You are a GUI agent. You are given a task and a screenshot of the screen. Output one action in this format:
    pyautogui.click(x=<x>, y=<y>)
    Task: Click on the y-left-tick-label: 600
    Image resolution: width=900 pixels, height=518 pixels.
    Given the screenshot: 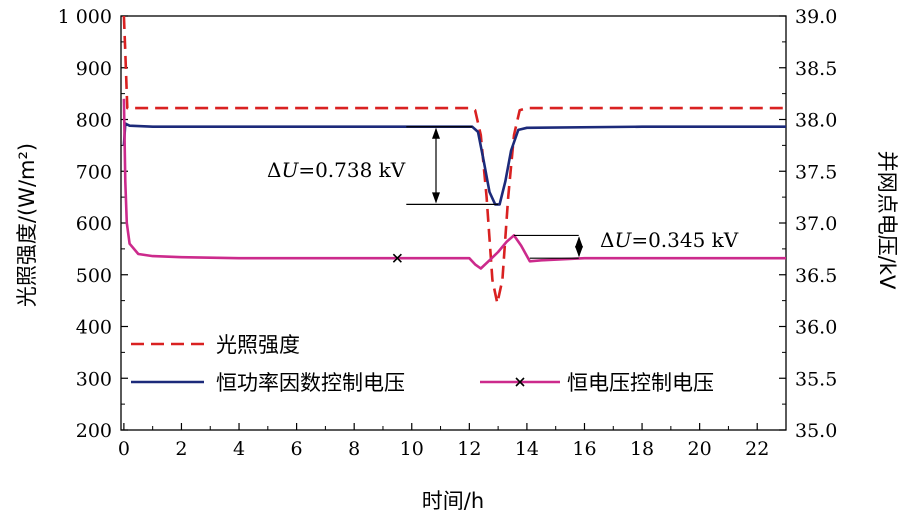 What is the action you would take?
    pyautogui.click(x=94, y=224)
    